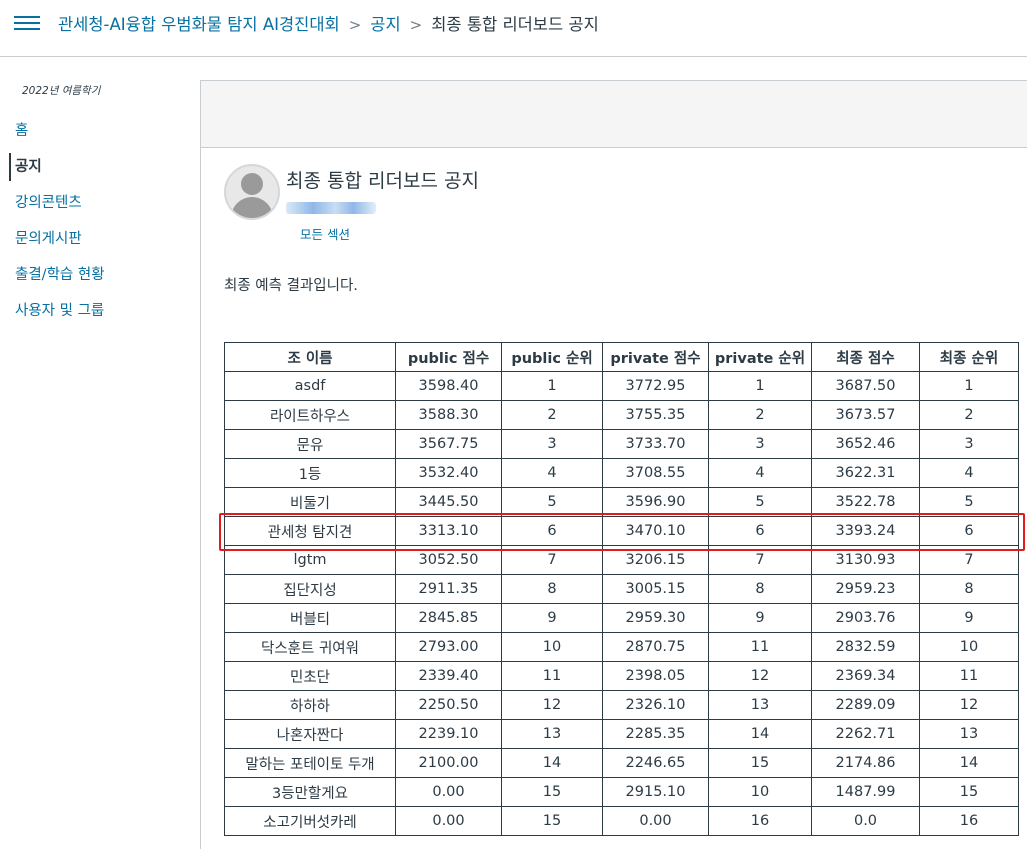  What do you see at coordinates (655, 531) in the screenshot?
I see `score-cell: 3470.10` at bounding box center [655, 531].